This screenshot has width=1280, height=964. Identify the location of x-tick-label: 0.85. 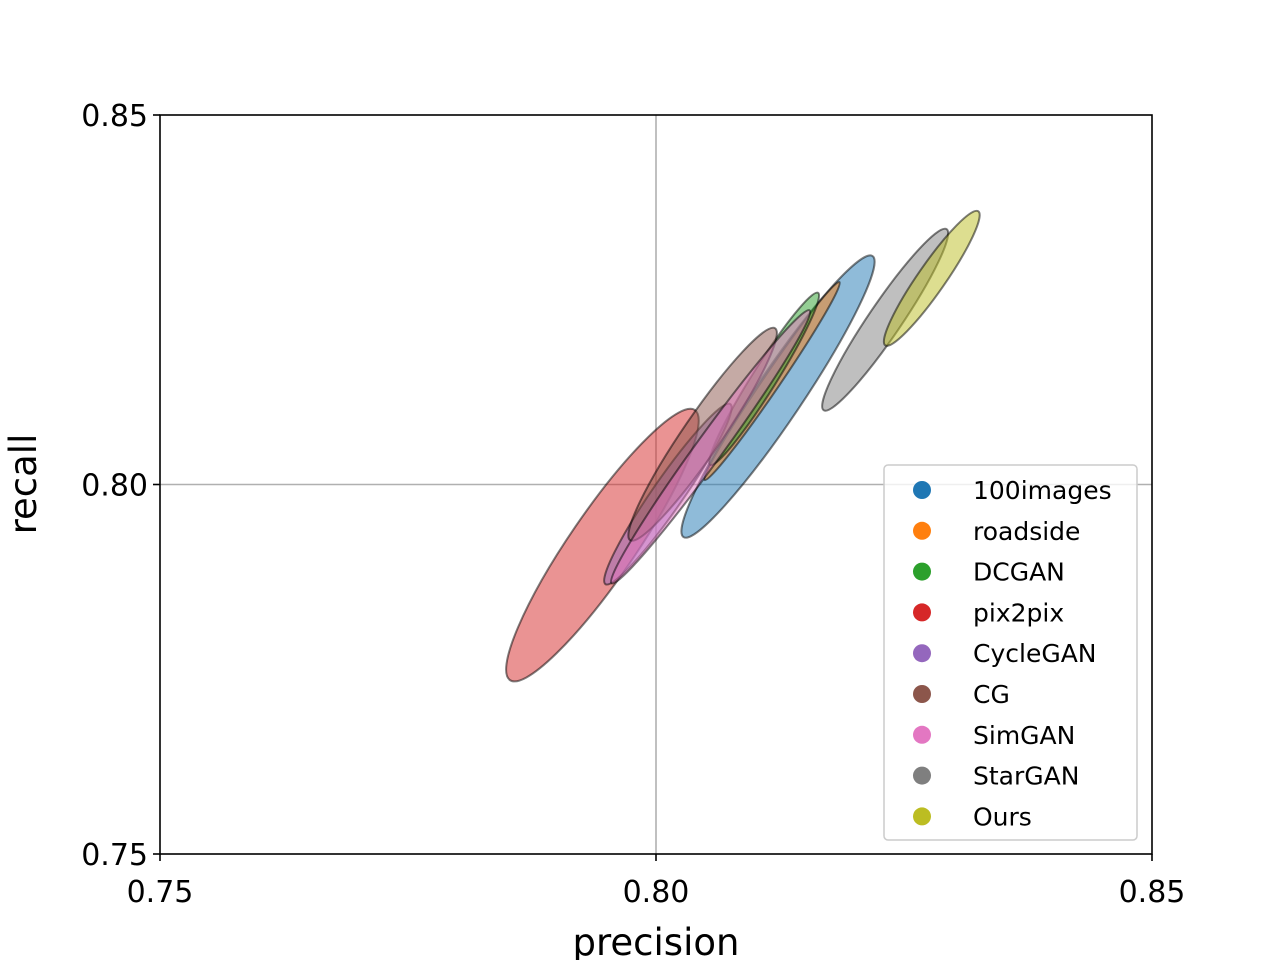
(1152, 892).